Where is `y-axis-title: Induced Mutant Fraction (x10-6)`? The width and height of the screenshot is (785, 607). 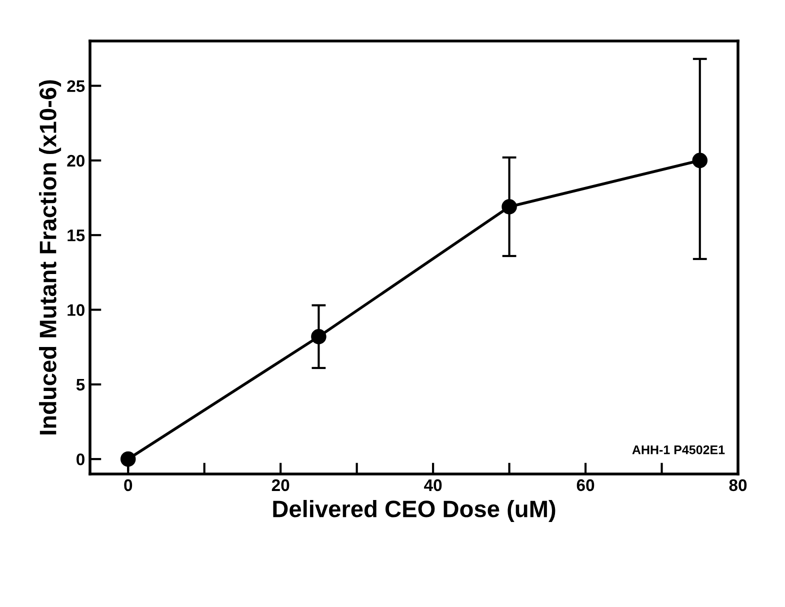 y-axis-title: Induced Mutant Fraction (x10-6) is located at coordinates (50, 257).